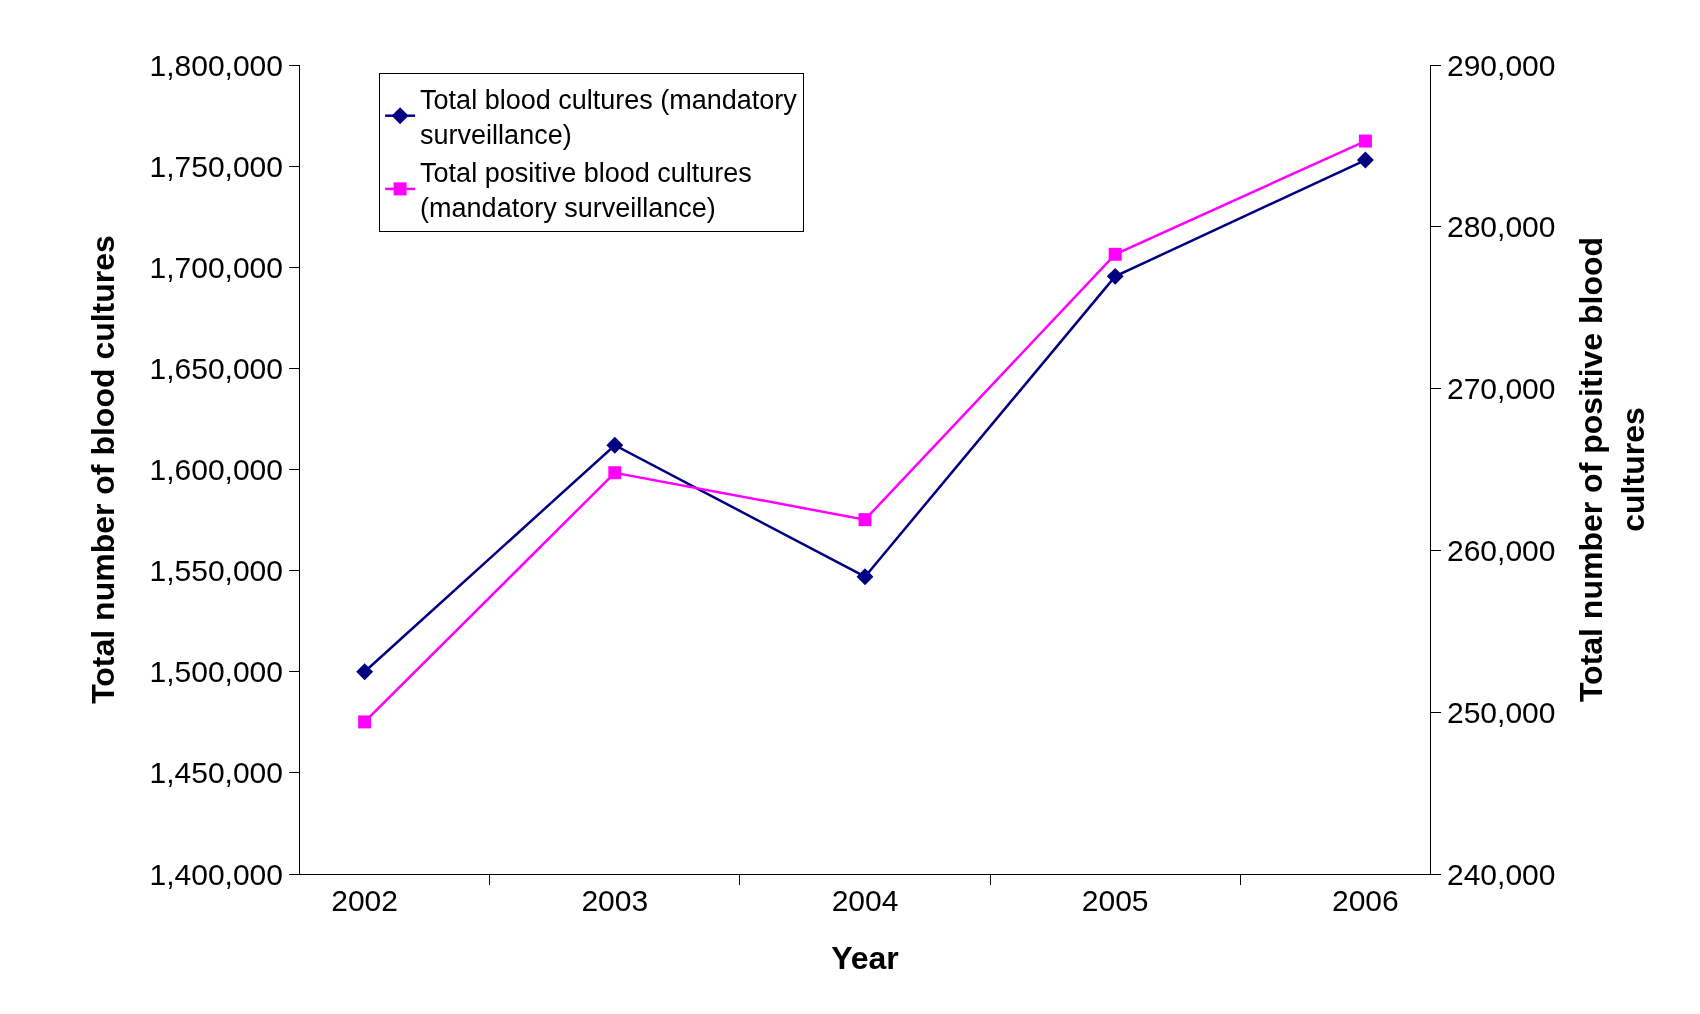 The height and width of the screenshot is (1014, 1700). Describe the element at coordinates (365, 900) in the screenshot. I see `x-tick-label: 2002` at that location.